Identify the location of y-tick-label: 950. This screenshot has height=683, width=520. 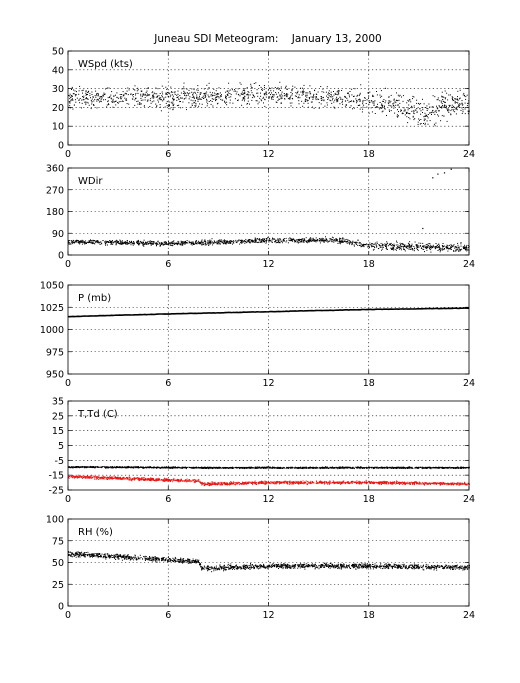
(55, 375).